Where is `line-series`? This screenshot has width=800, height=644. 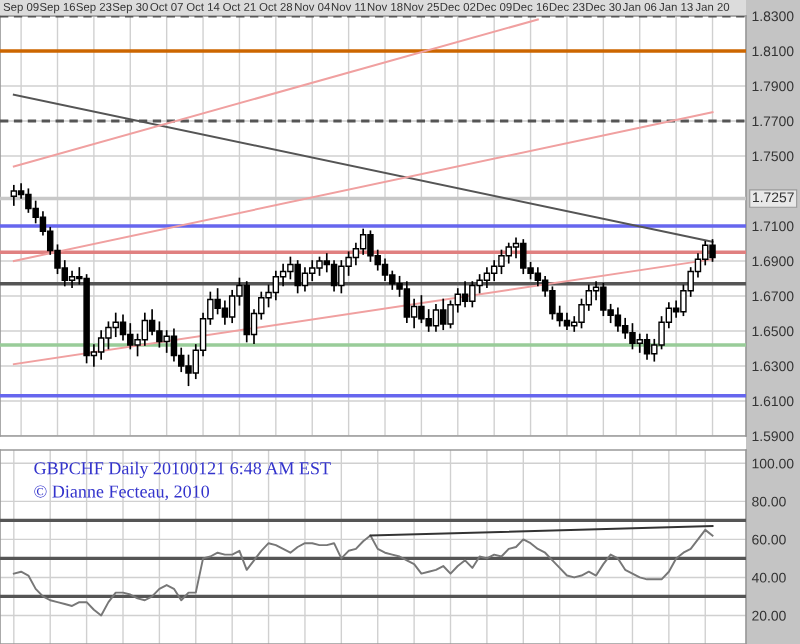 line-series is located at coordinates (363, 572).